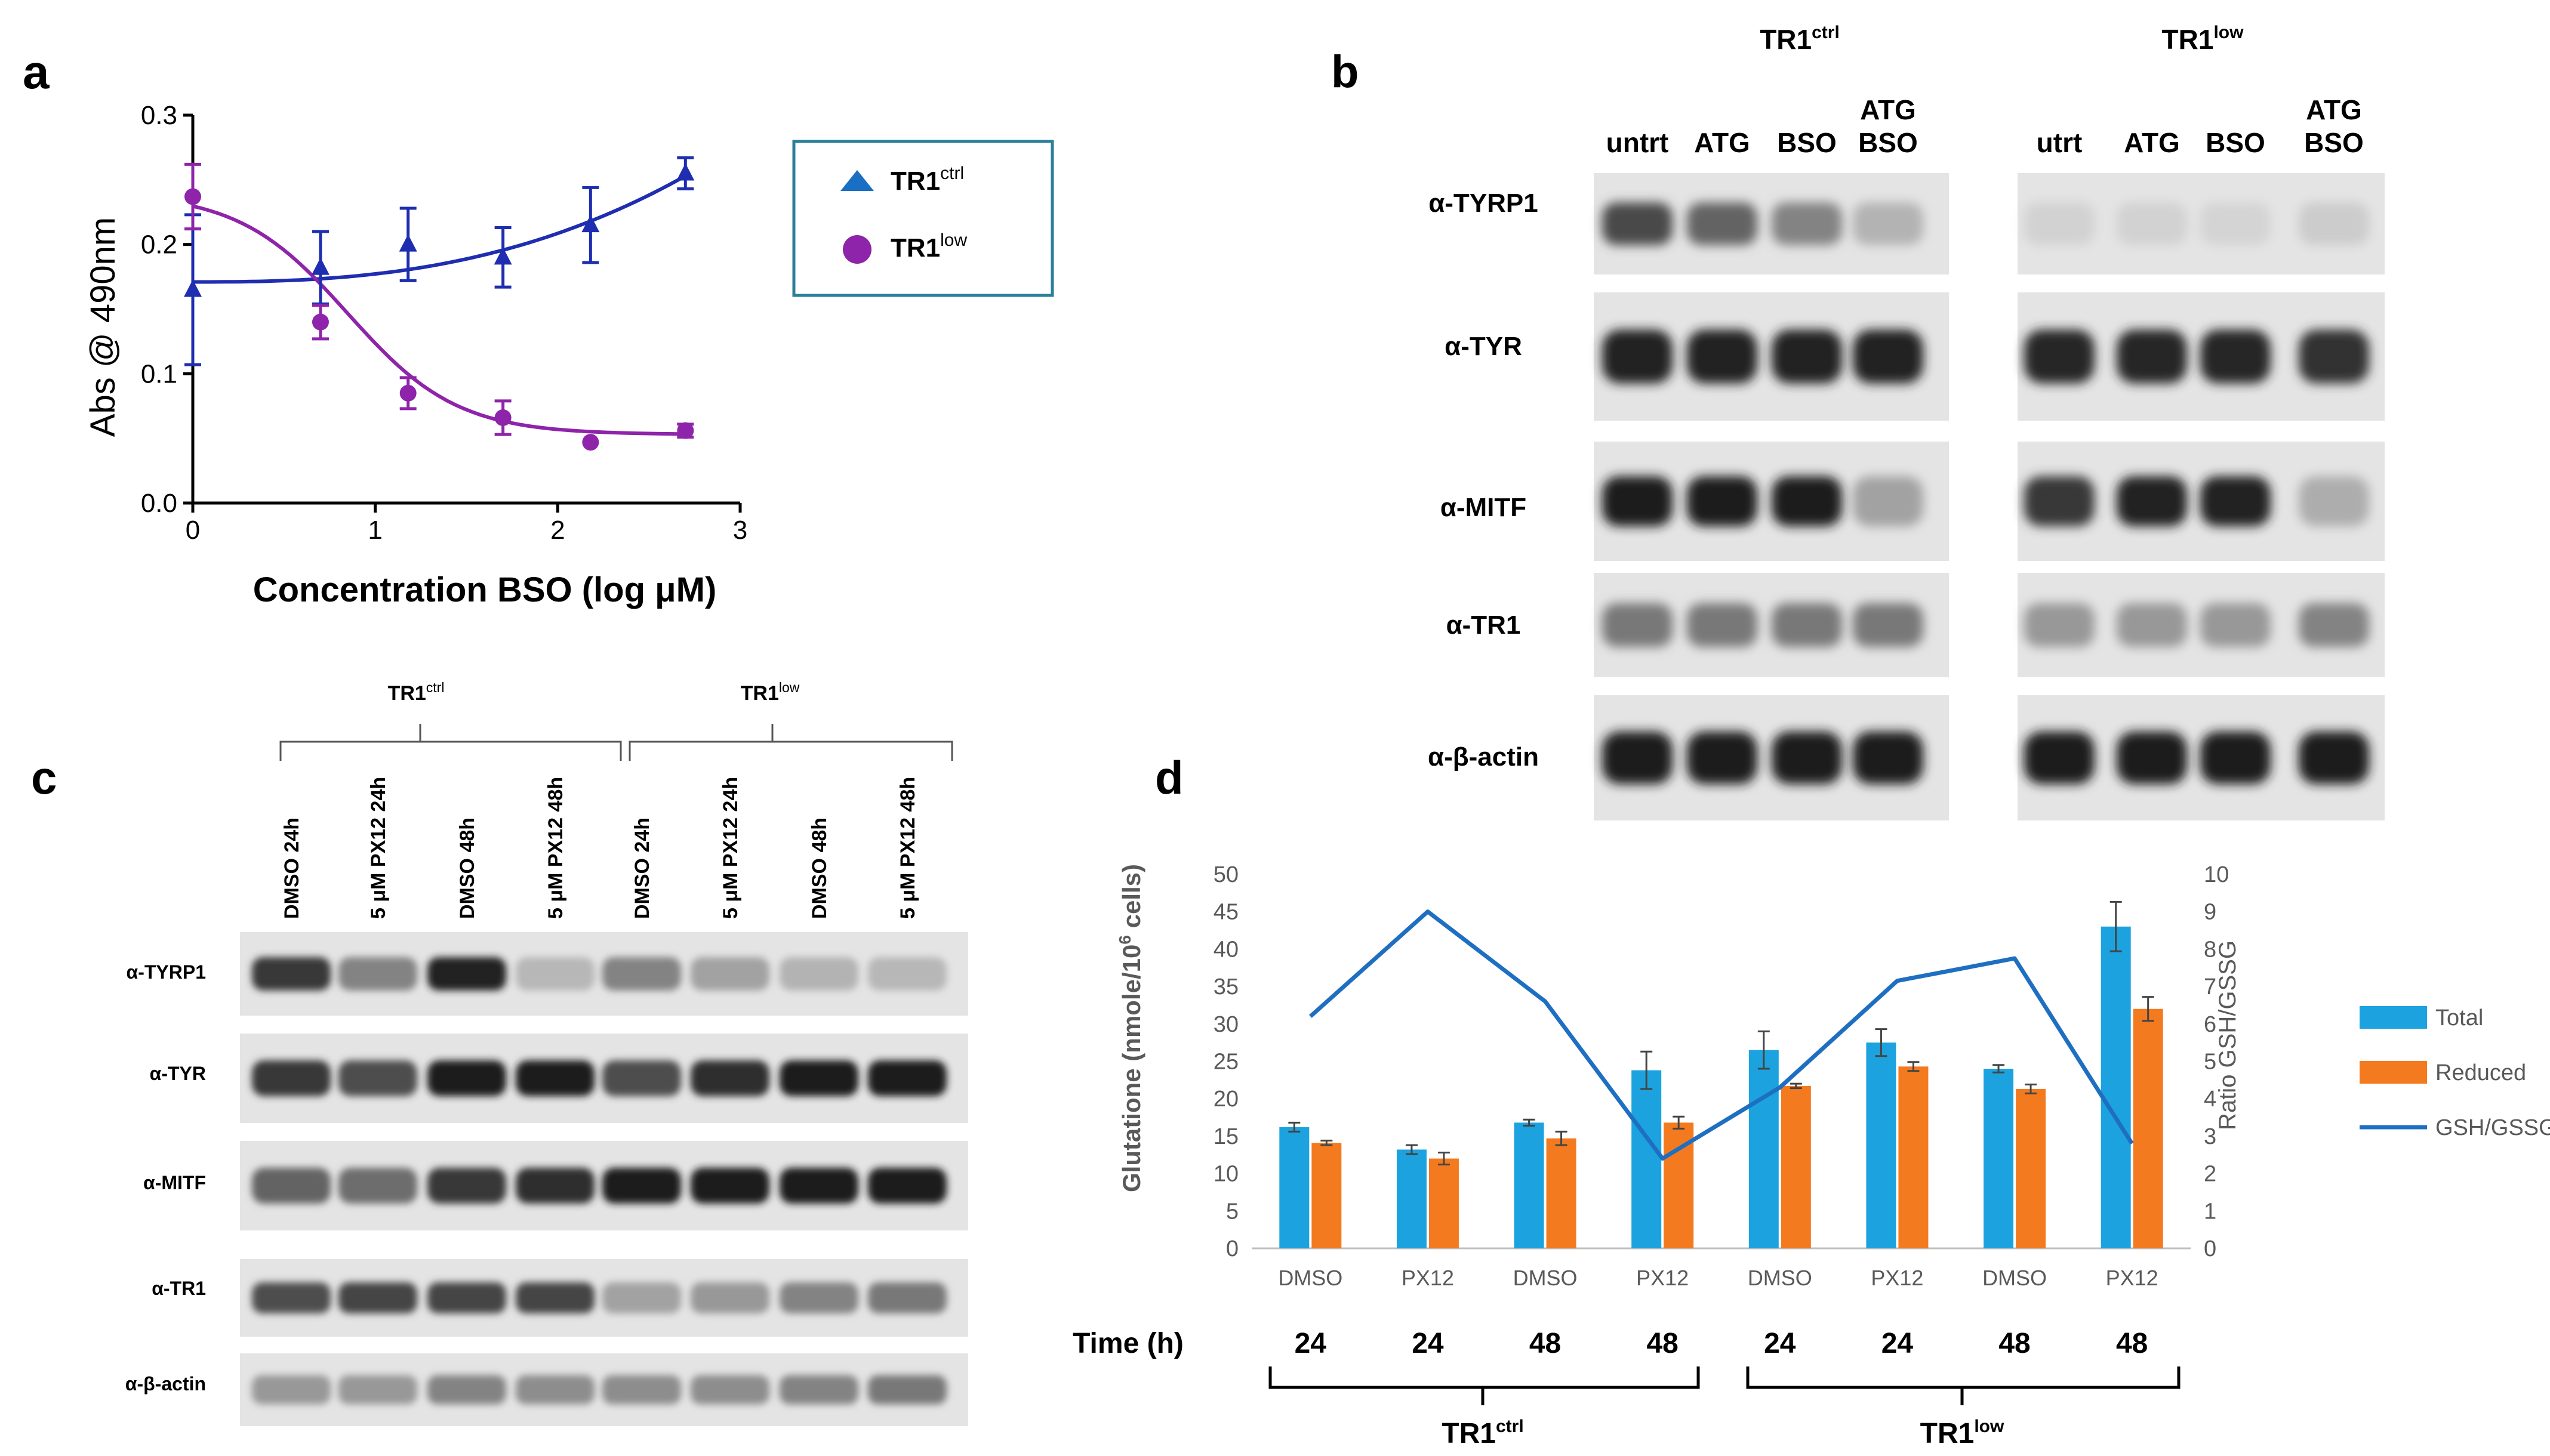 This screenshot has height=1456, width=2550. Describe the element at coordinates (466, 524) in the screenshot. I see `panel-a-x-ticks: 0 1 2 3` at that location.